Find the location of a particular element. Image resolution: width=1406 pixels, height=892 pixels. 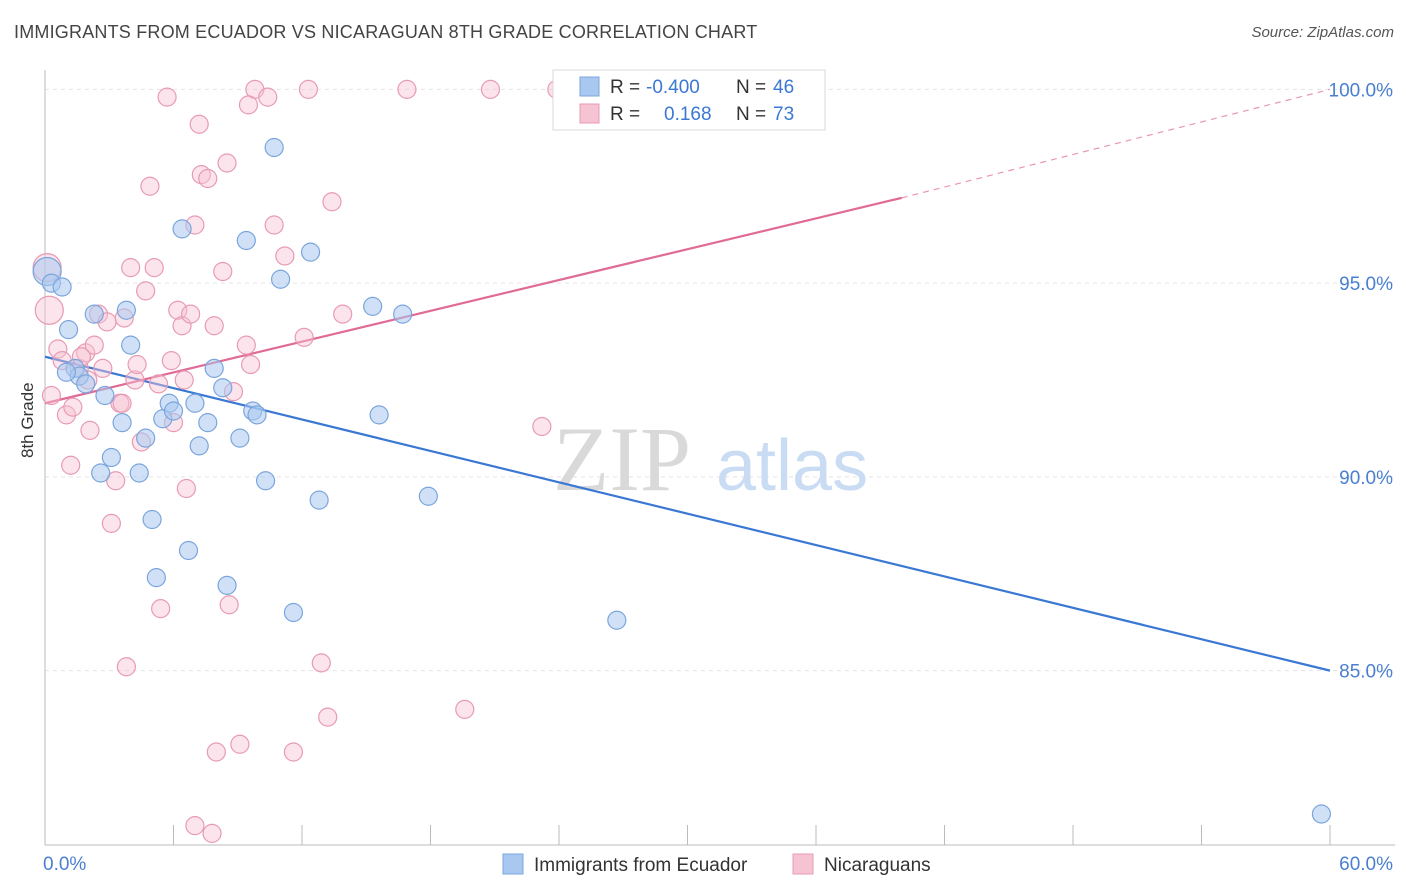

y-tick-label: 90.0% is located at coordinates (1366, 478).